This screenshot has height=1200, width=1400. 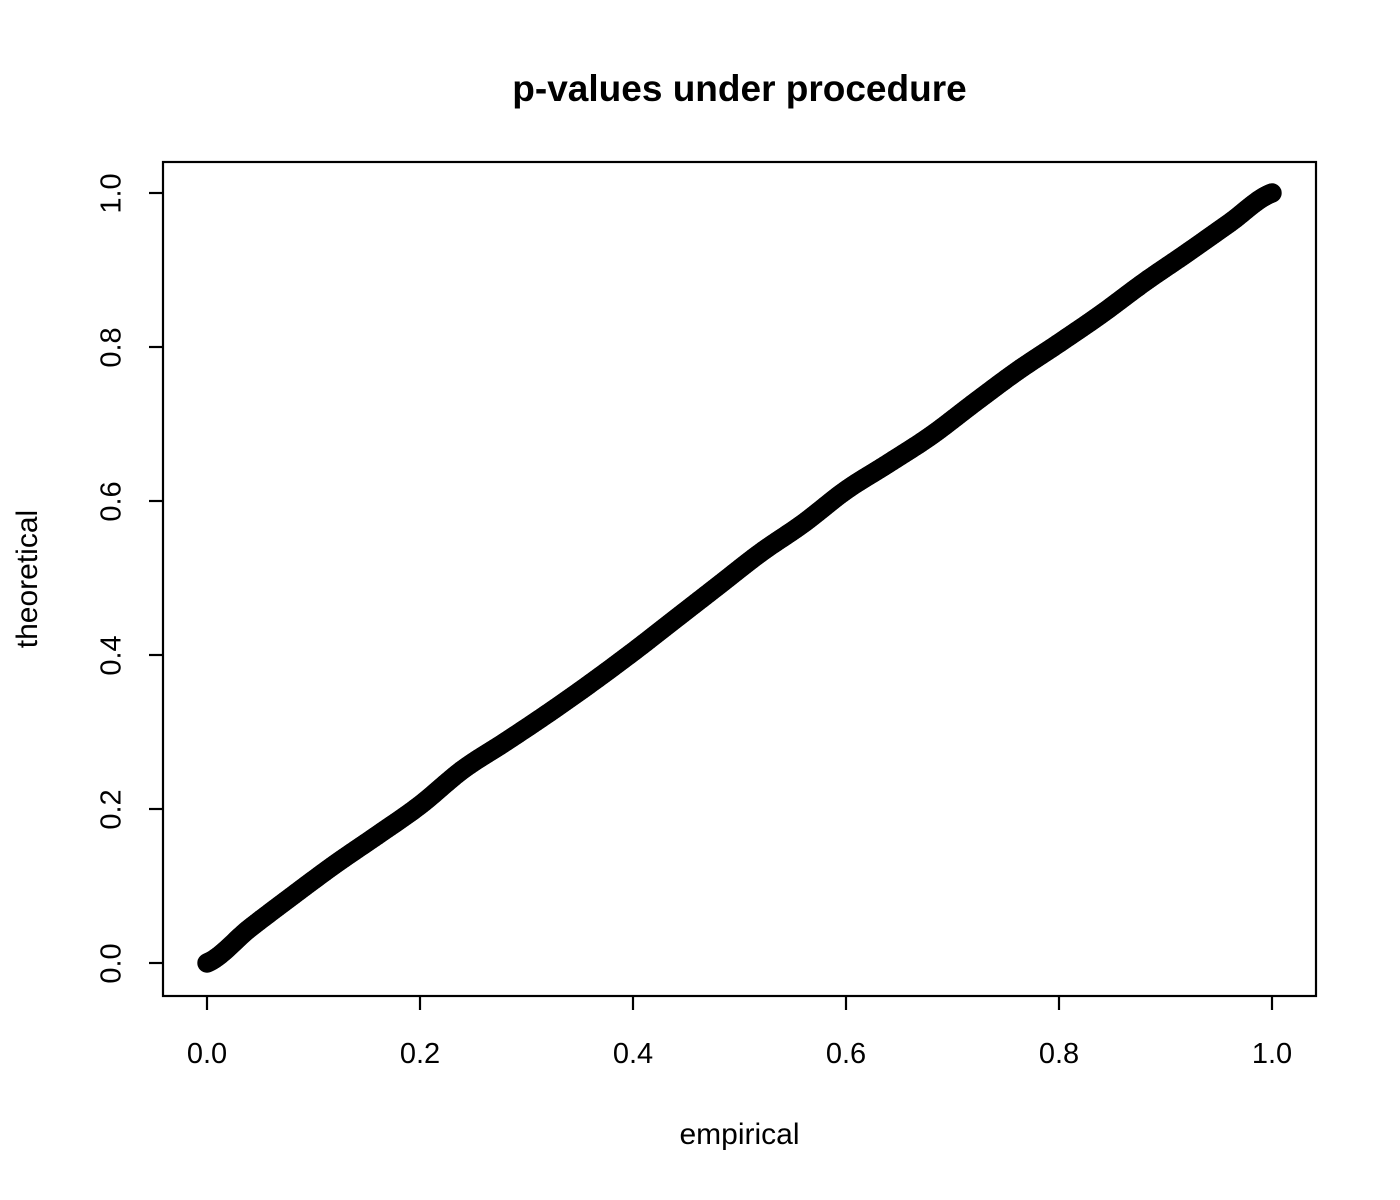 I want to click on y-tick-label: 1.0, so click(x=111, y=193).